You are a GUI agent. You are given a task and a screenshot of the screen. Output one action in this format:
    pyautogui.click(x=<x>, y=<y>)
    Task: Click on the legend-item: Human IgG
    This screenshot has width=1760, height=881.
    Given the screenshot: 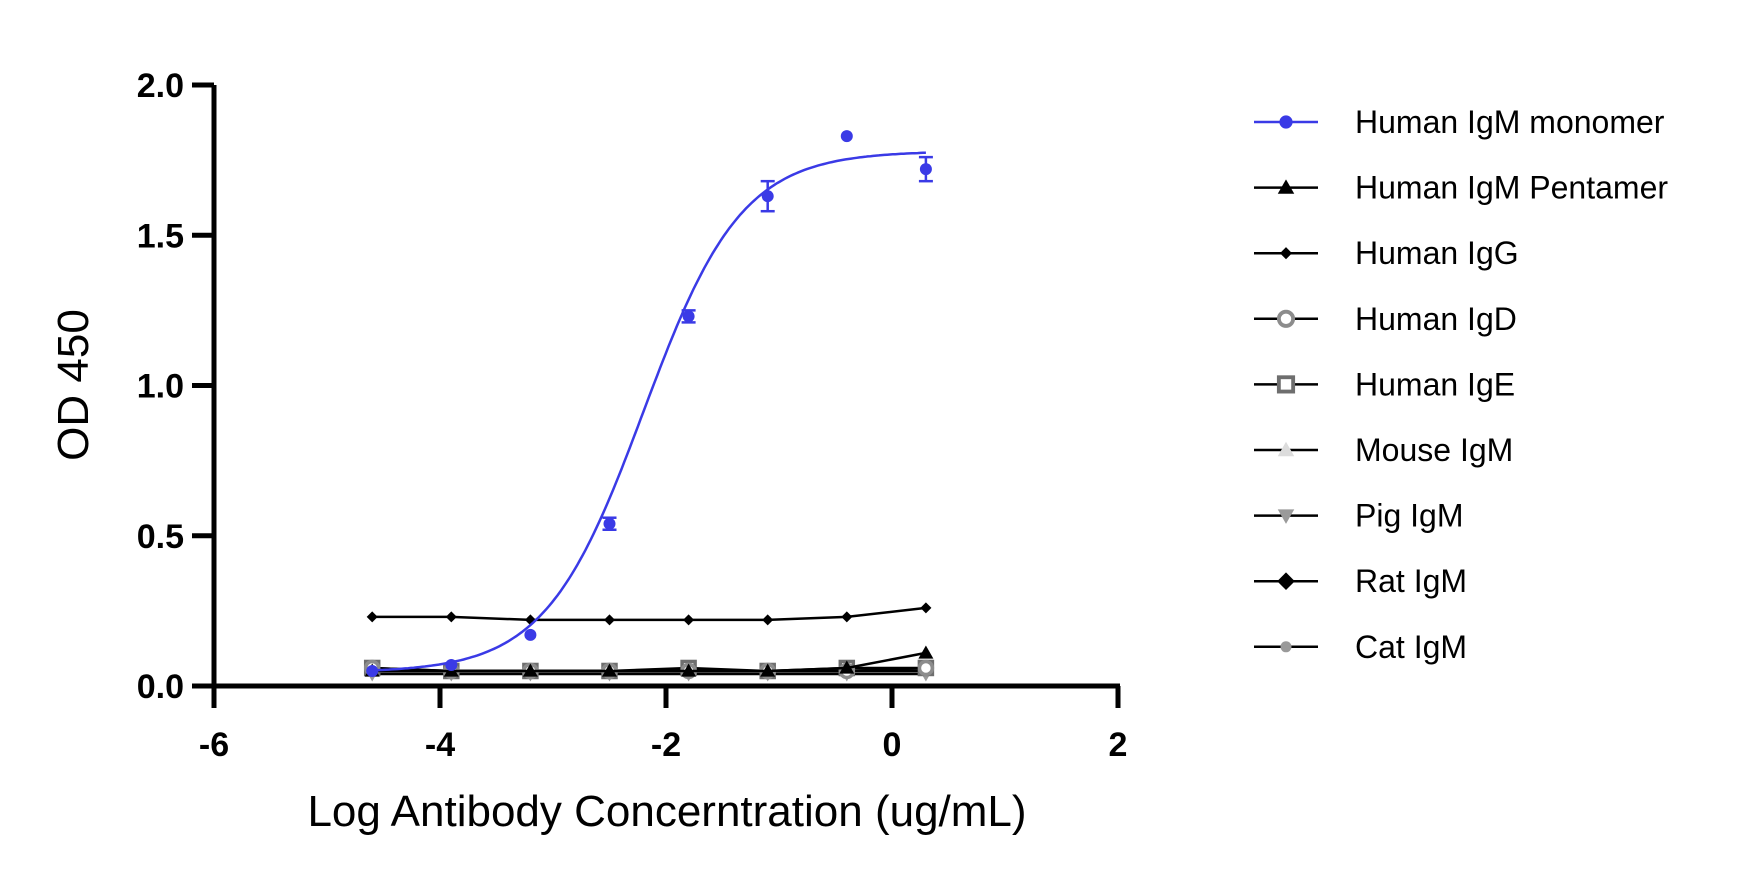 What is the action you would take?
    pyautogui.click(x=1386, y=253)
    